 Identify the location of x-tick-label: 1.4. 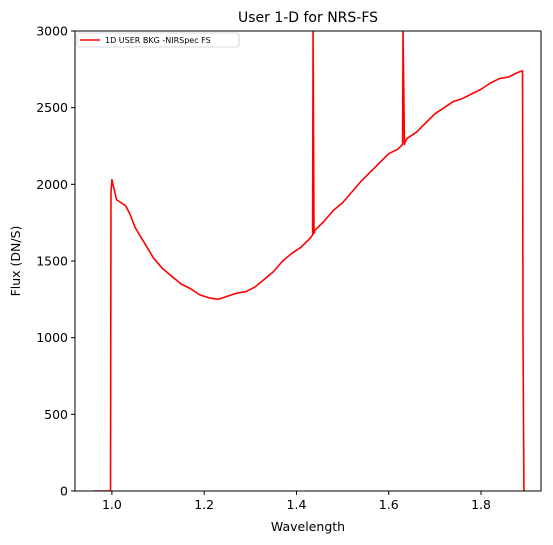
(297, 504).